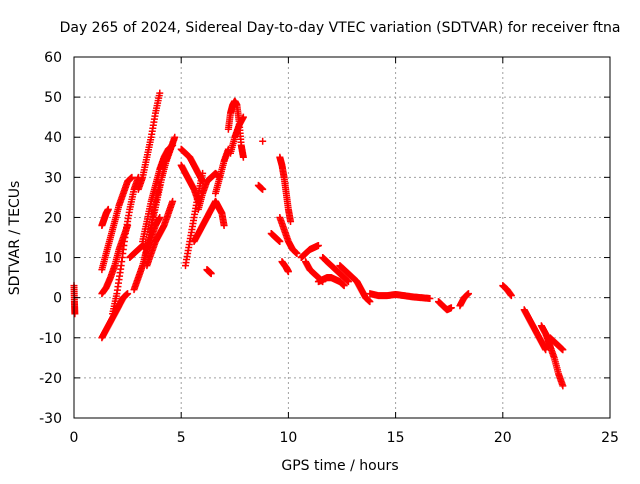 Image resolution: width=640 pixels, height=484 pixels. Describe the element at coordinates (288, 438) in the screenshot. I see `x-tick-label: 10` at that location.